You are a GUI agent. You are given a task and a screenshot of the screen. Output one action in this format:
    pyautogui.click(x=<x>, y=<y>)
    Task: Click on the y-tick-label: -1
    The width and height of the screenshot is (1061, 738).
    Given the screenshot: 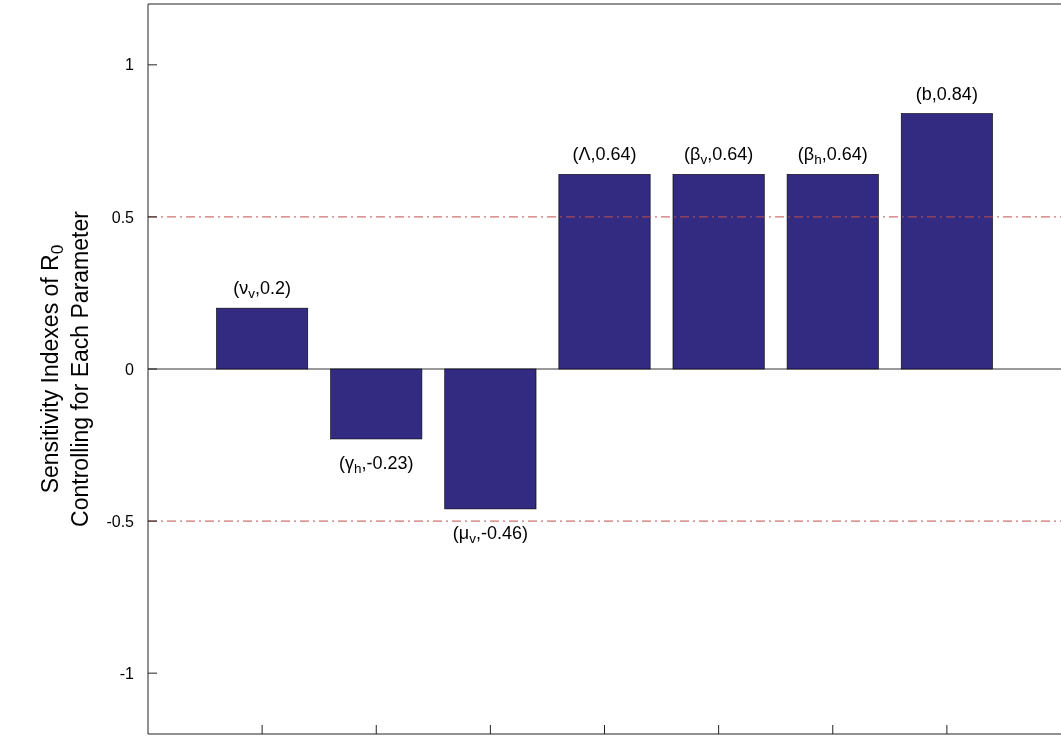 What is the action you would take?
    pyautogui.click(x=127, y=673)
    